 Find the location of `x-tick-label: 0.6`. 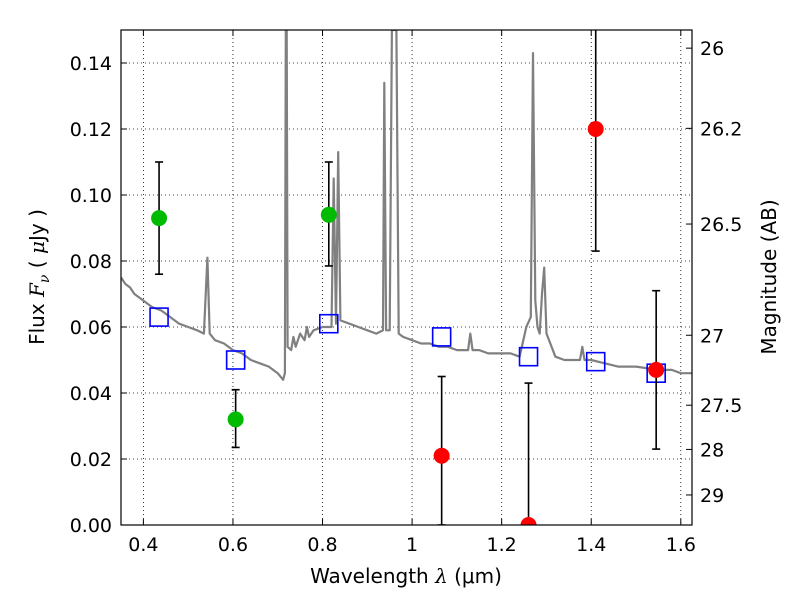

x-tick-label: 0.6 is located at coordinates (233, 545).